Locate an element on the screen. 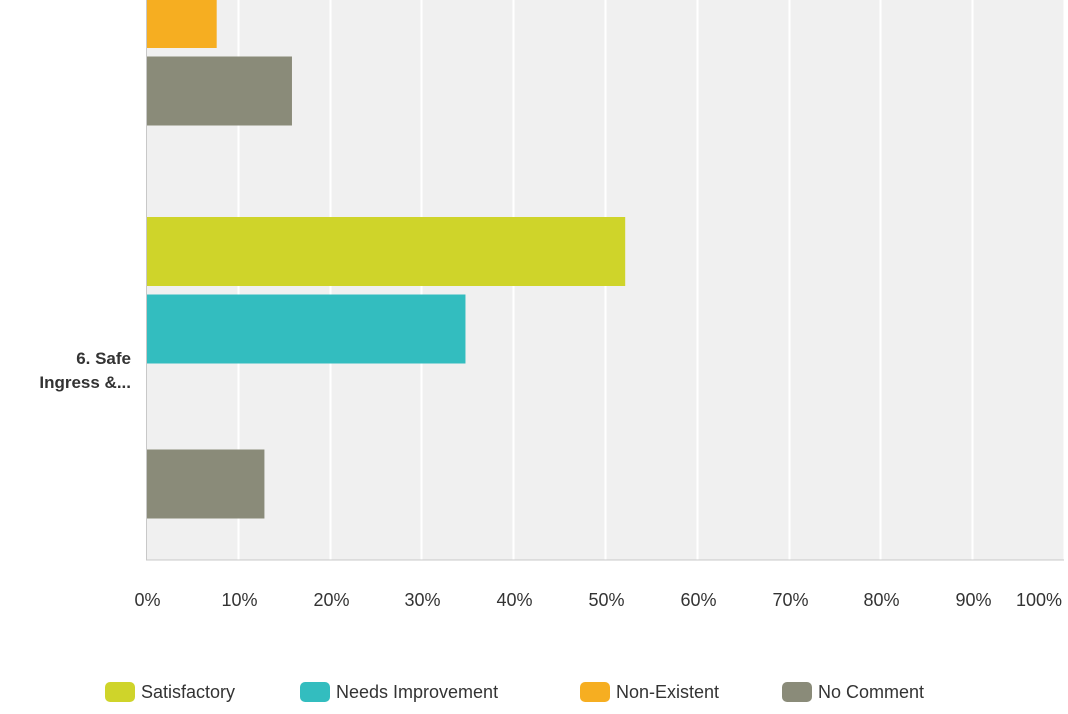  x-tick-label: 80% is located at coordinates (881, 600).